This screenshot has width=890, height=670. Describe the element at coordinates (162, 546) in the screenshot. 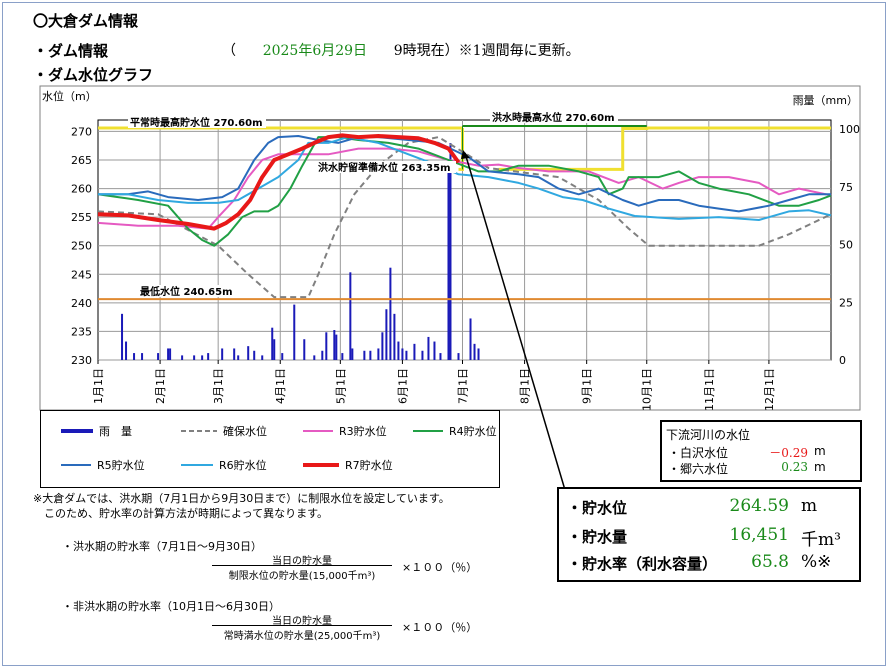

I see `flood-period-title: ・洪水期の貯水率（7月1日～9月30日）` at that location.